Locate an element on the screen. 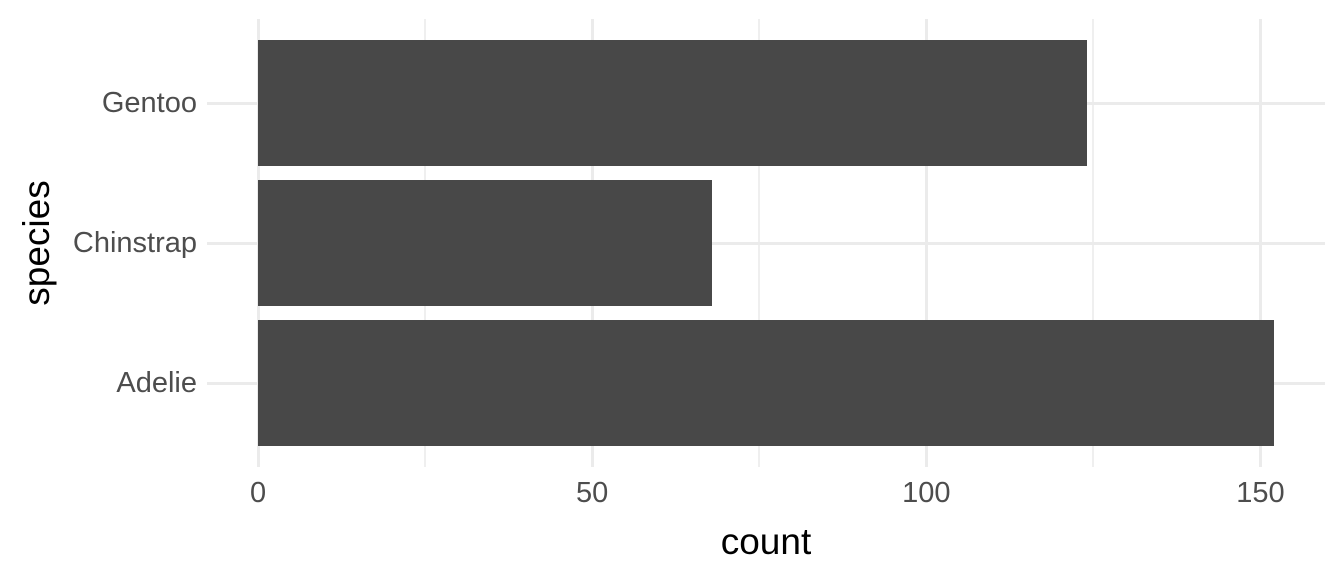 The image size is (1344, 576). y-tick-label-chinstrap: Chinstrap is located at coordinates (134, 243).